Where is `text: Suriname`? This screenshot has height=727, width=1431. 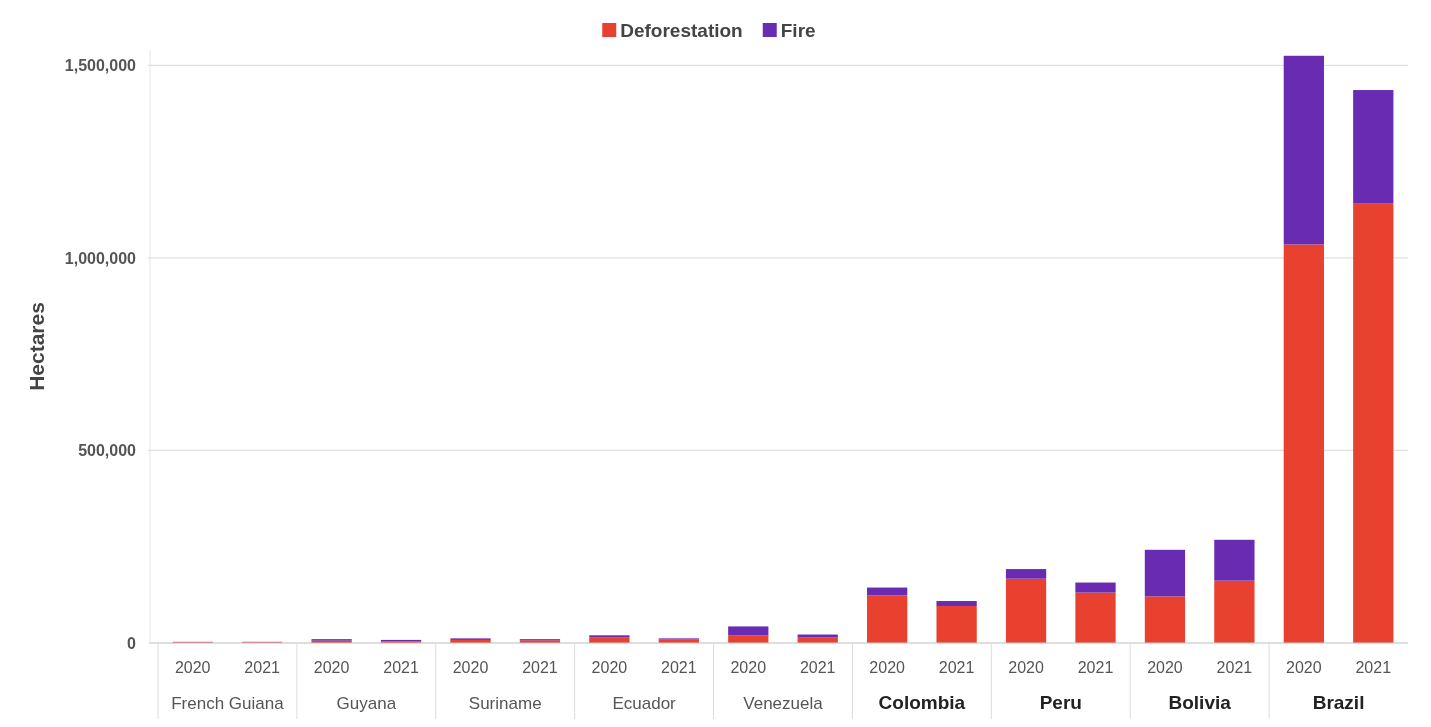 text: Suriname is located at coordinates (505, 703).